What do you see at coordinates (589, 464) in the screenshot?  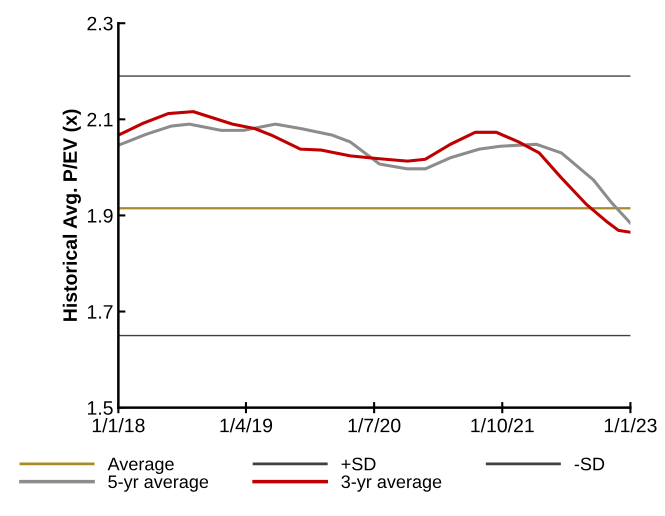 I see `legend-label: -SD` at bounding box center [589, 464].